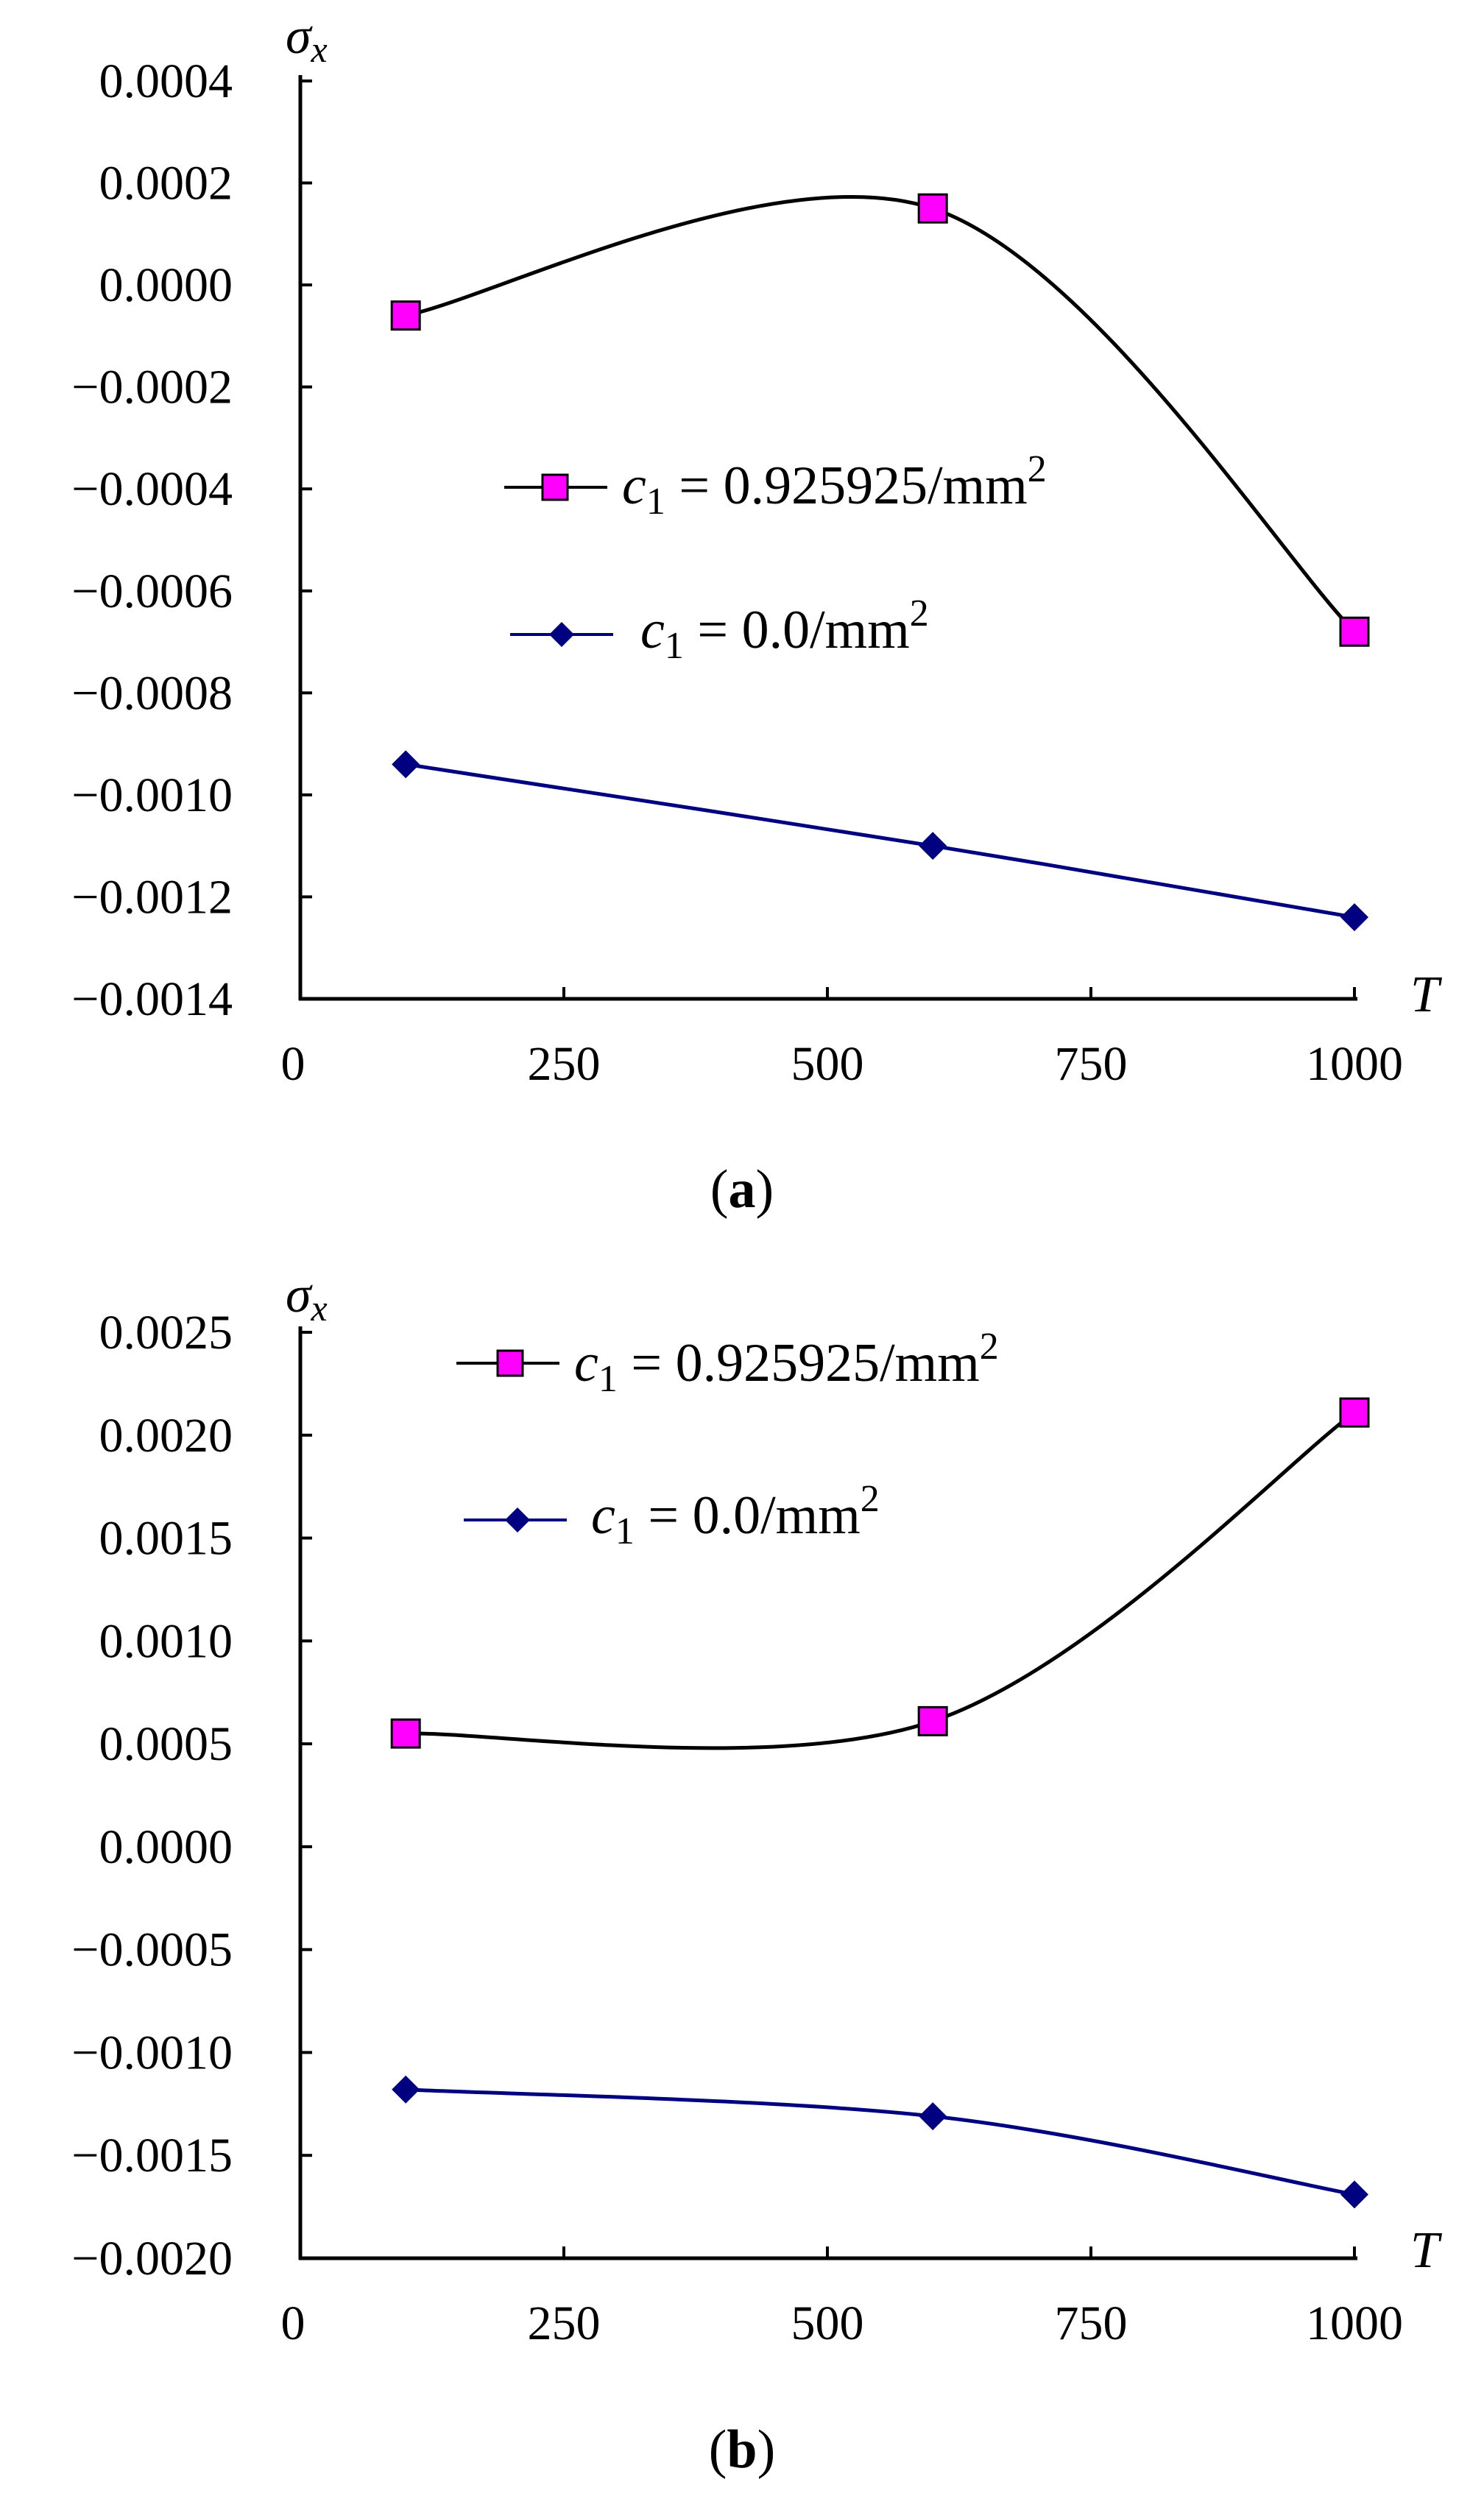 Image resolution: width=1484 pixels, height=2496 pixels. I want to click on y-tick-label: −0.0005, so click(152, 1950).